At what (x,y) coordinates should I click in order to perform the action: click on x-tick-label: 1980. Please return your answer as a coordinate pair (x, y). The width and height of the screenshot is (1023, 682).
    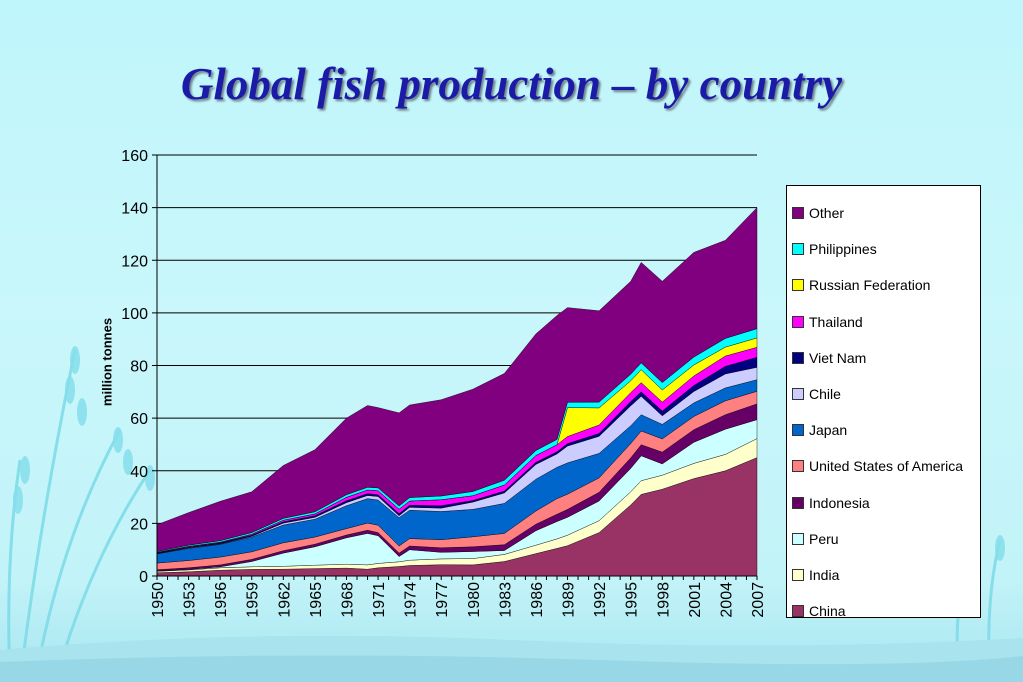
    Looking at the image, I should click on (474, 600).